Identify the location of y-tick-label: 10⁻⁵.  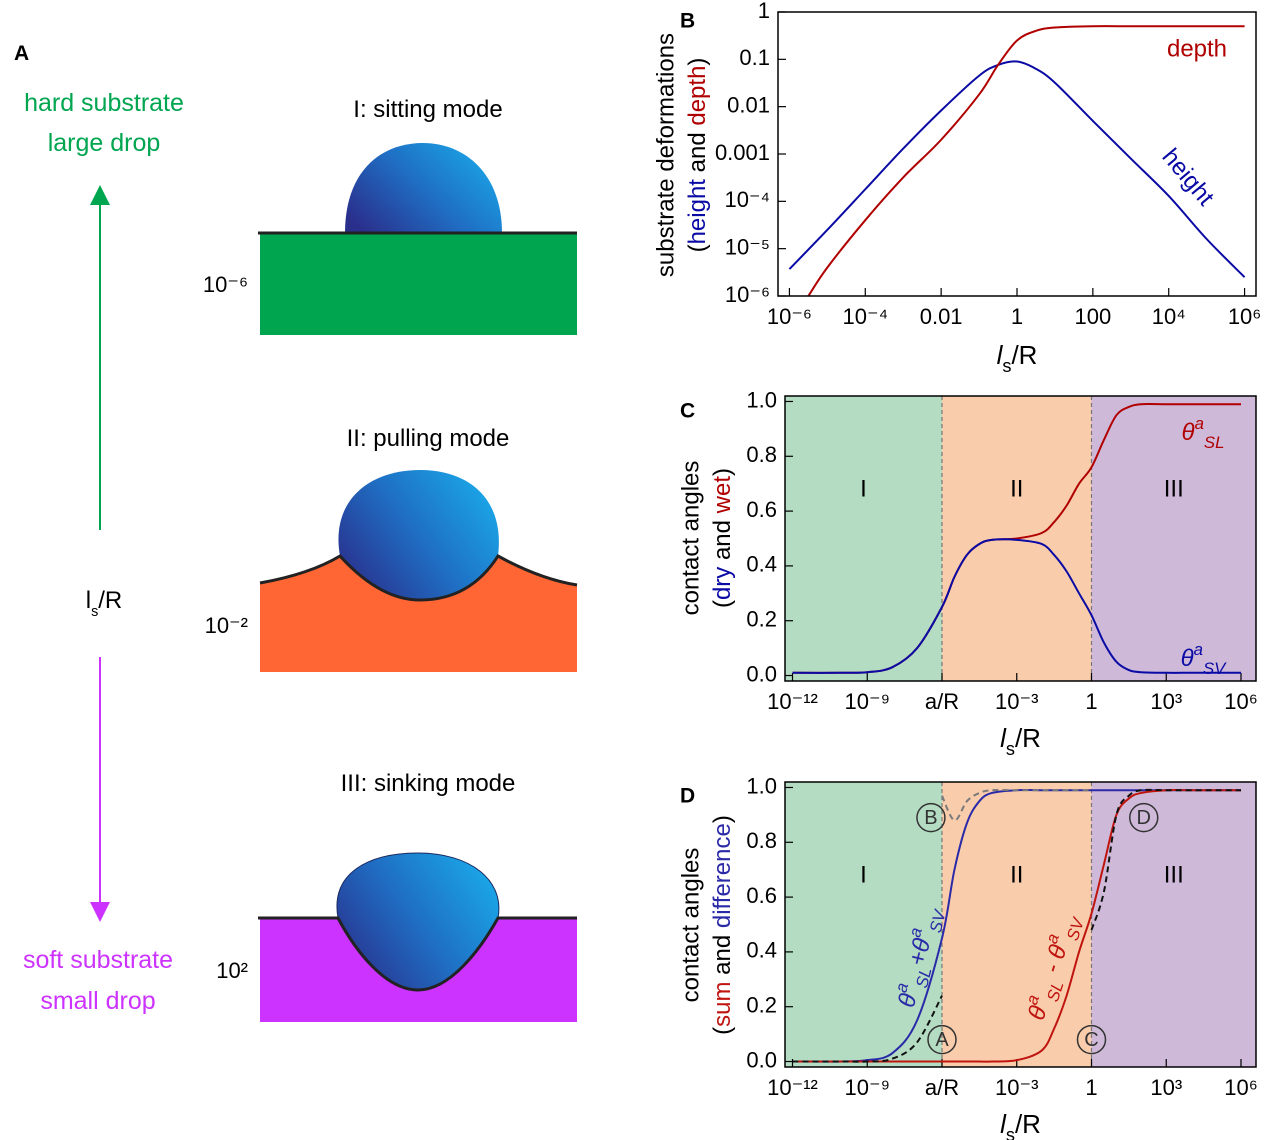
(747, 246).